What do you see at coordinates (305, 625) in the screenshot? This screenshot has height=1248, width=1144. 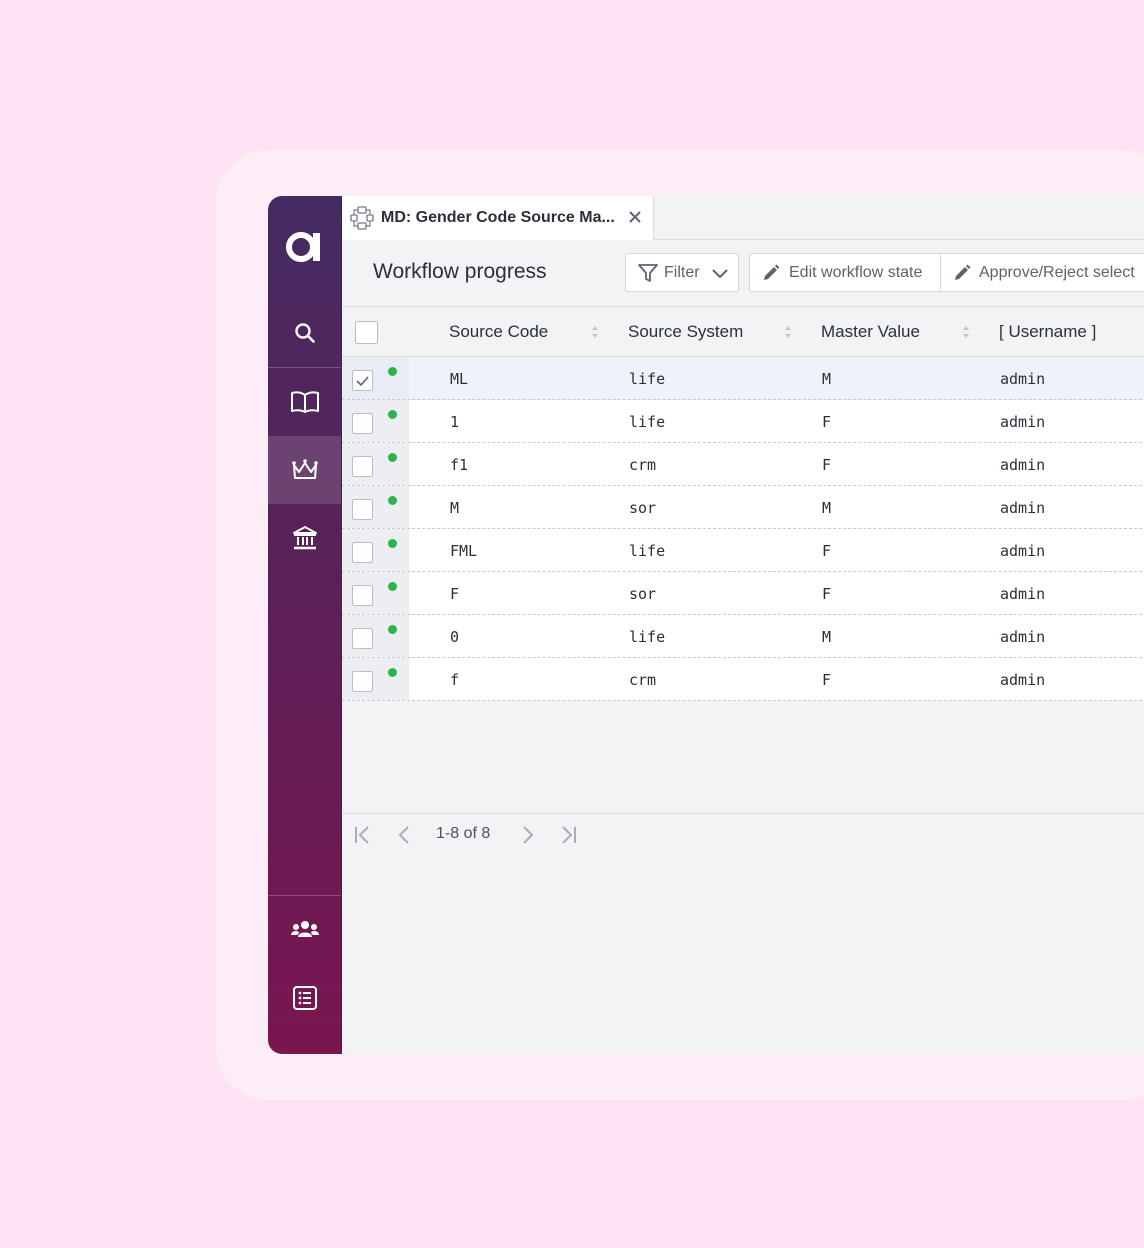 I see `sidebar` at bounding box center [305, 625].